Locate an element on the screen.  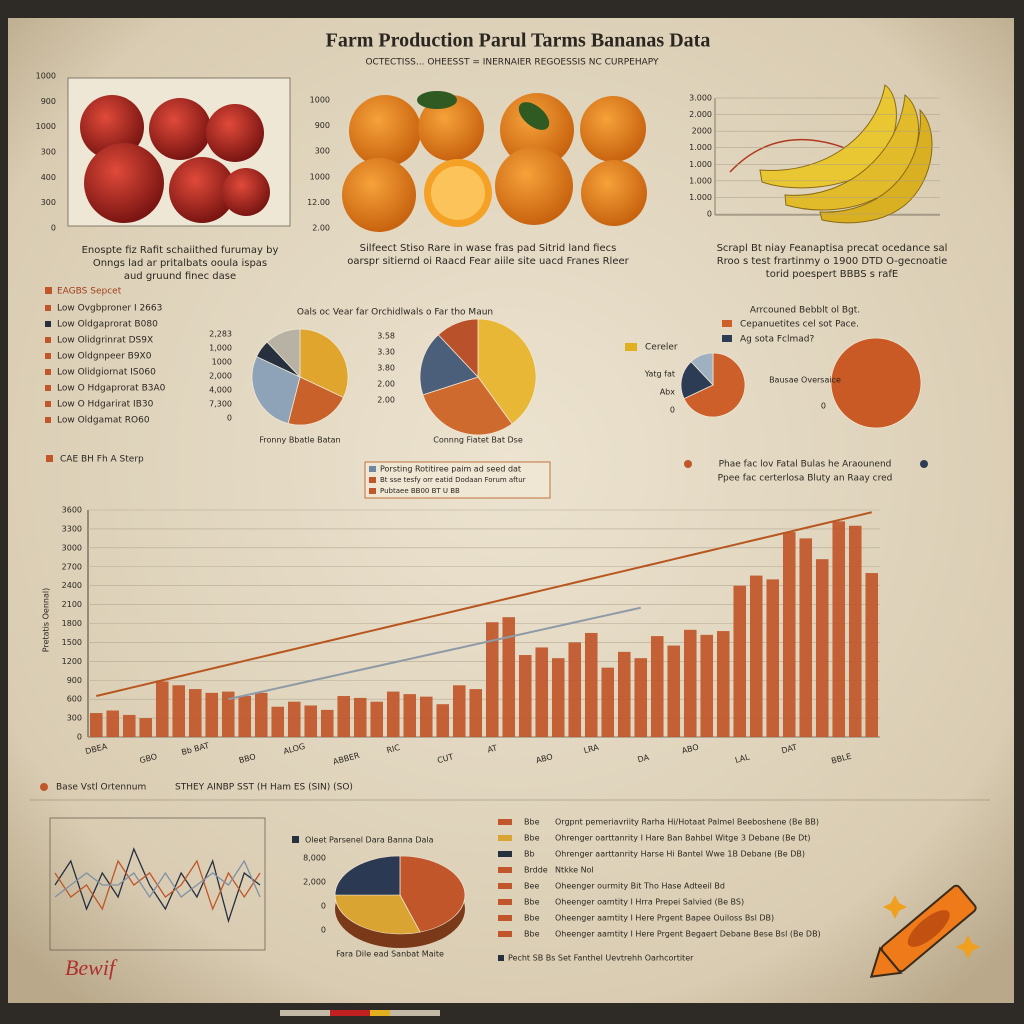
x-tick-label: ABO is located at coordinates (544, 758).